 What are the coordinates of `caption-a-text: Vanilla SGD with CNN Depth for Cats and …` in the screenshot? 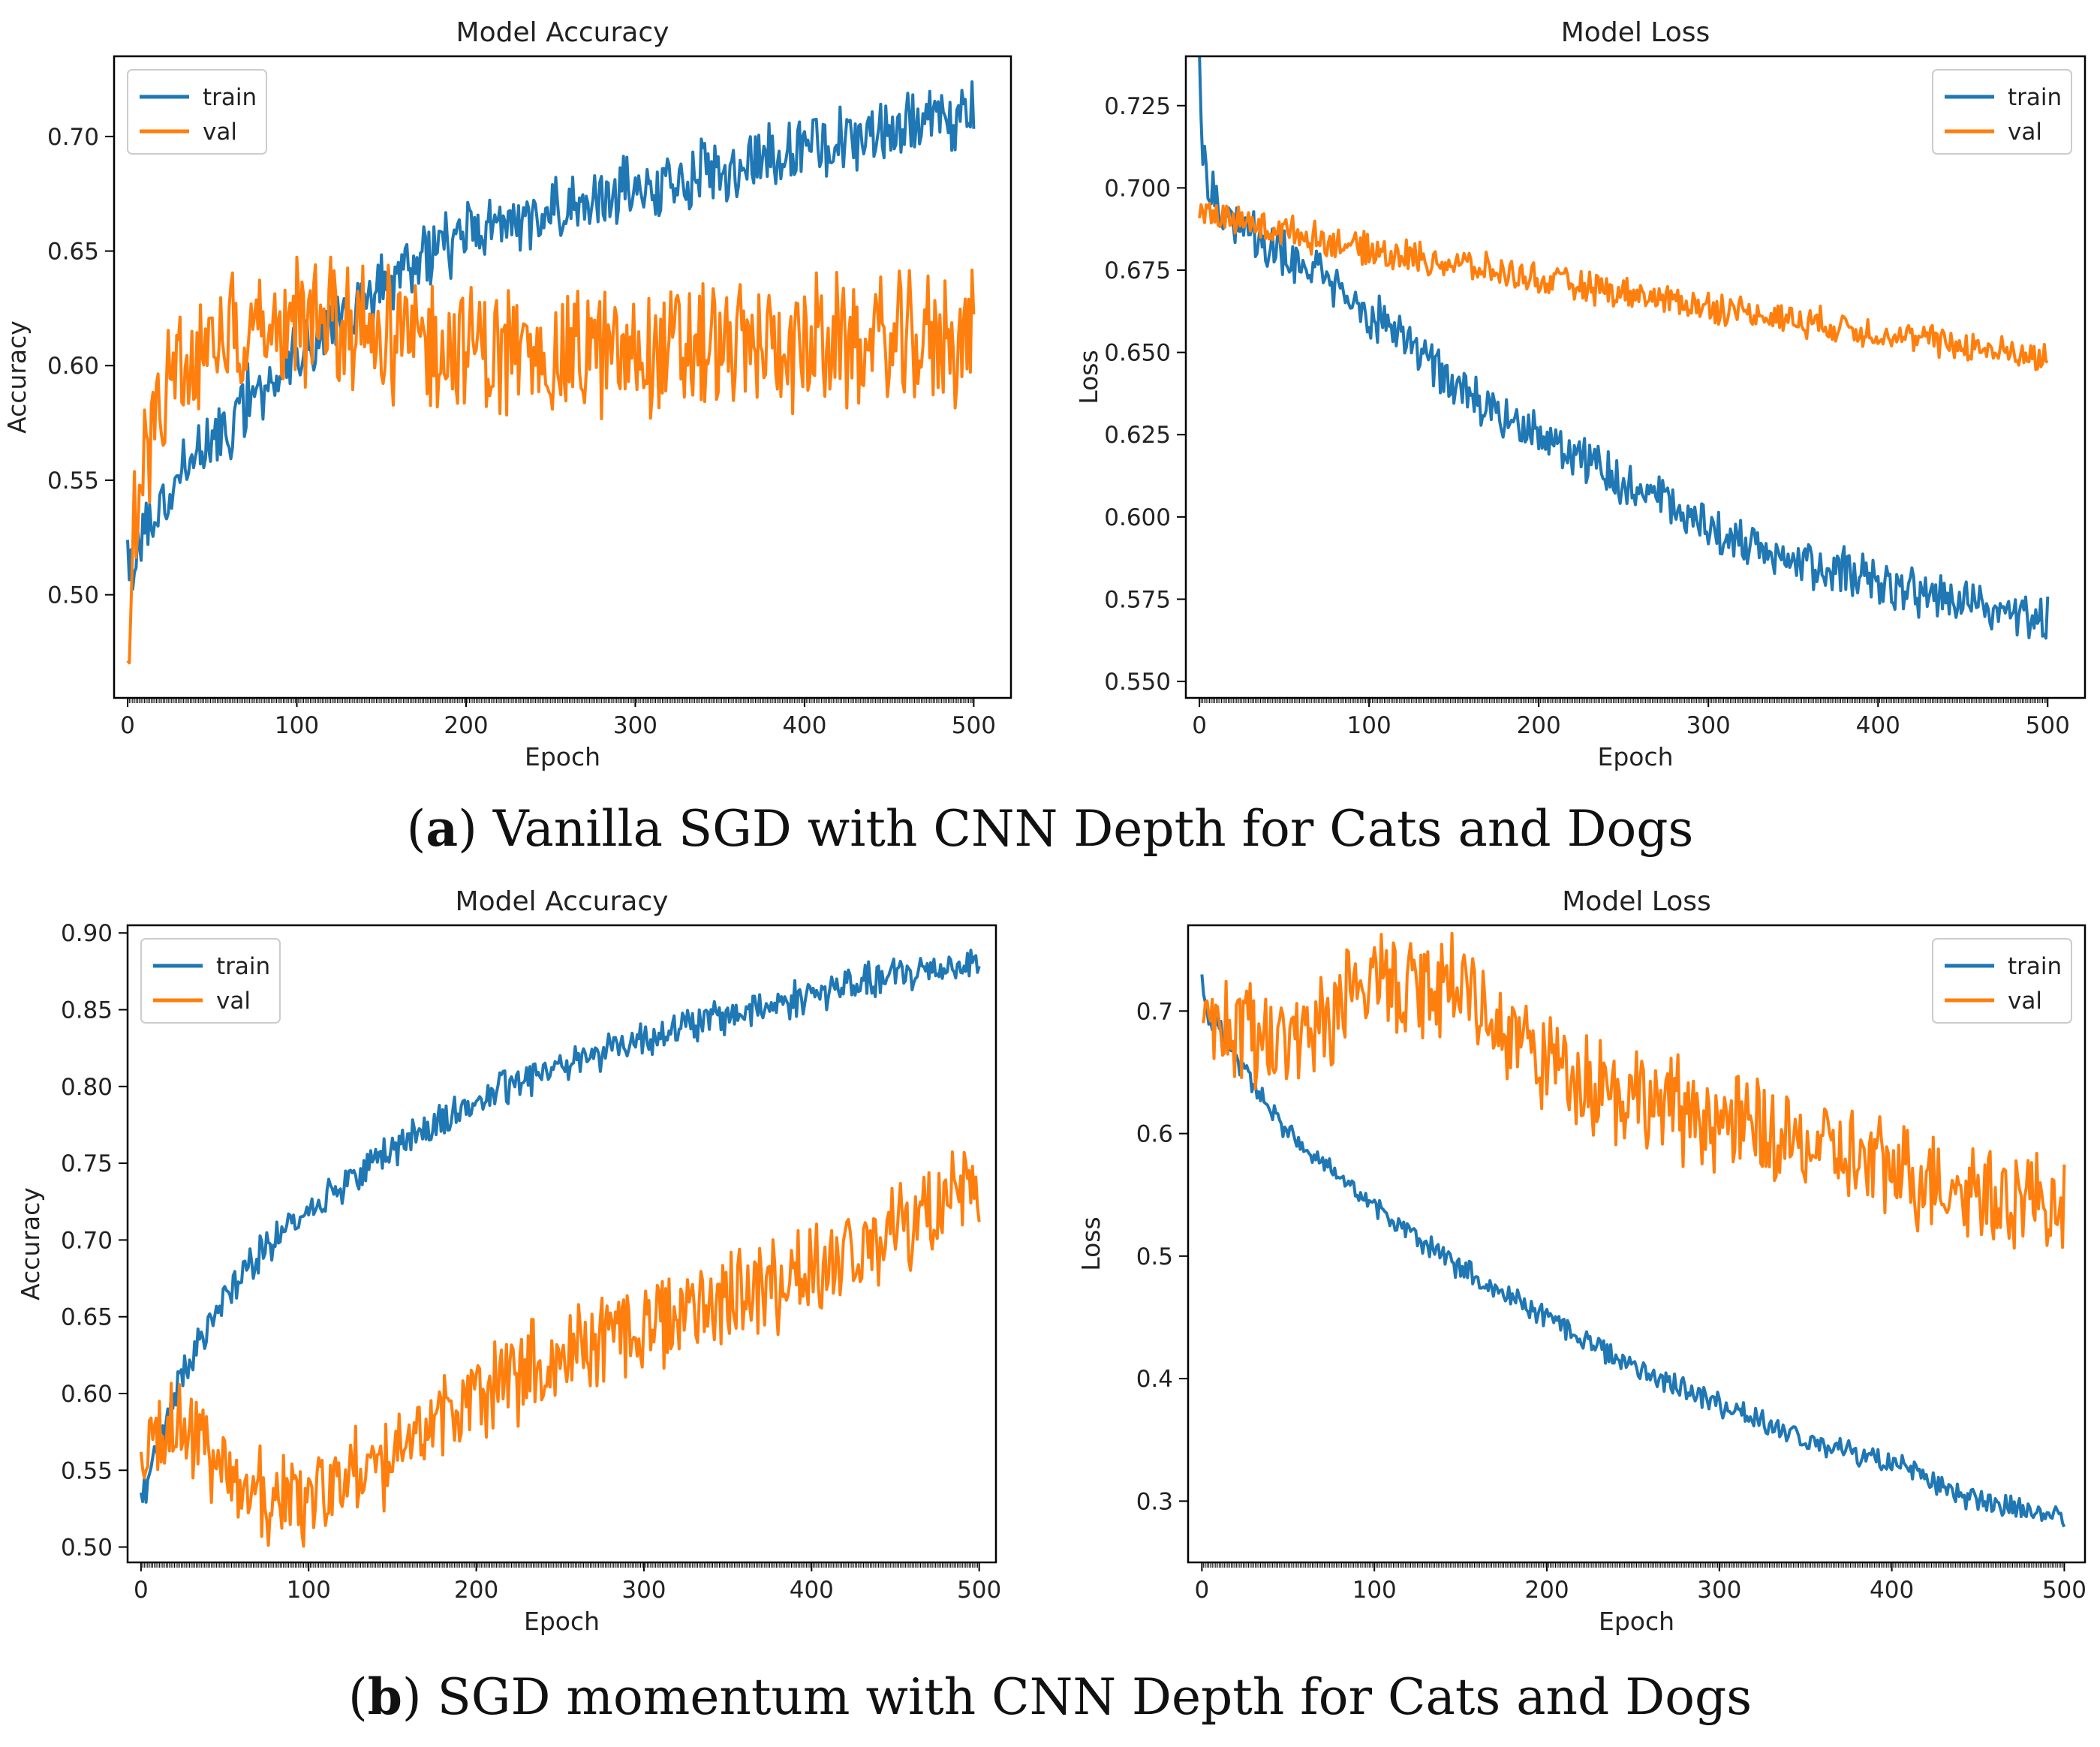 It's located at (1093, 829).